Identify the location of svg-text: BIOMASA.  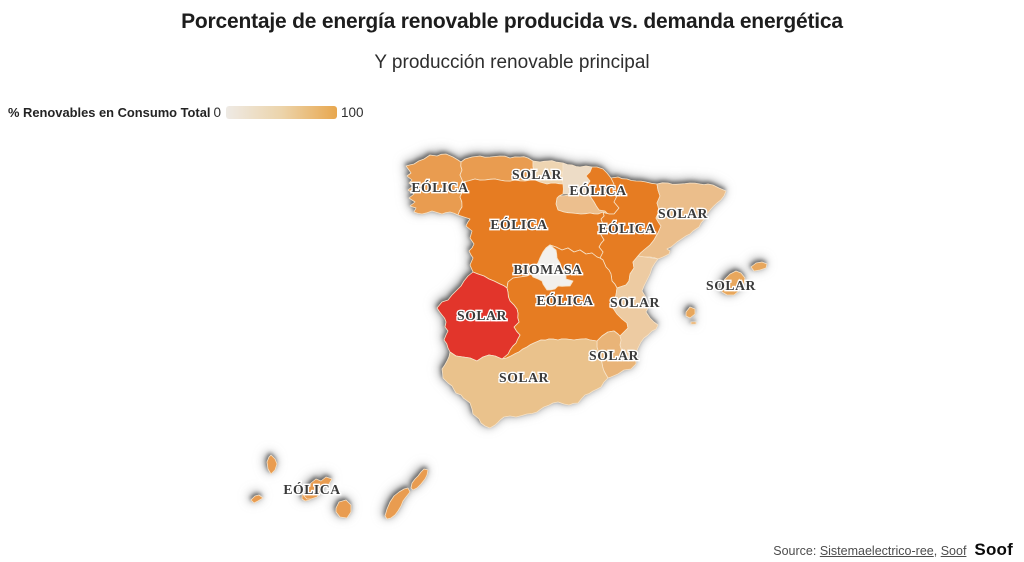
(547, 269).